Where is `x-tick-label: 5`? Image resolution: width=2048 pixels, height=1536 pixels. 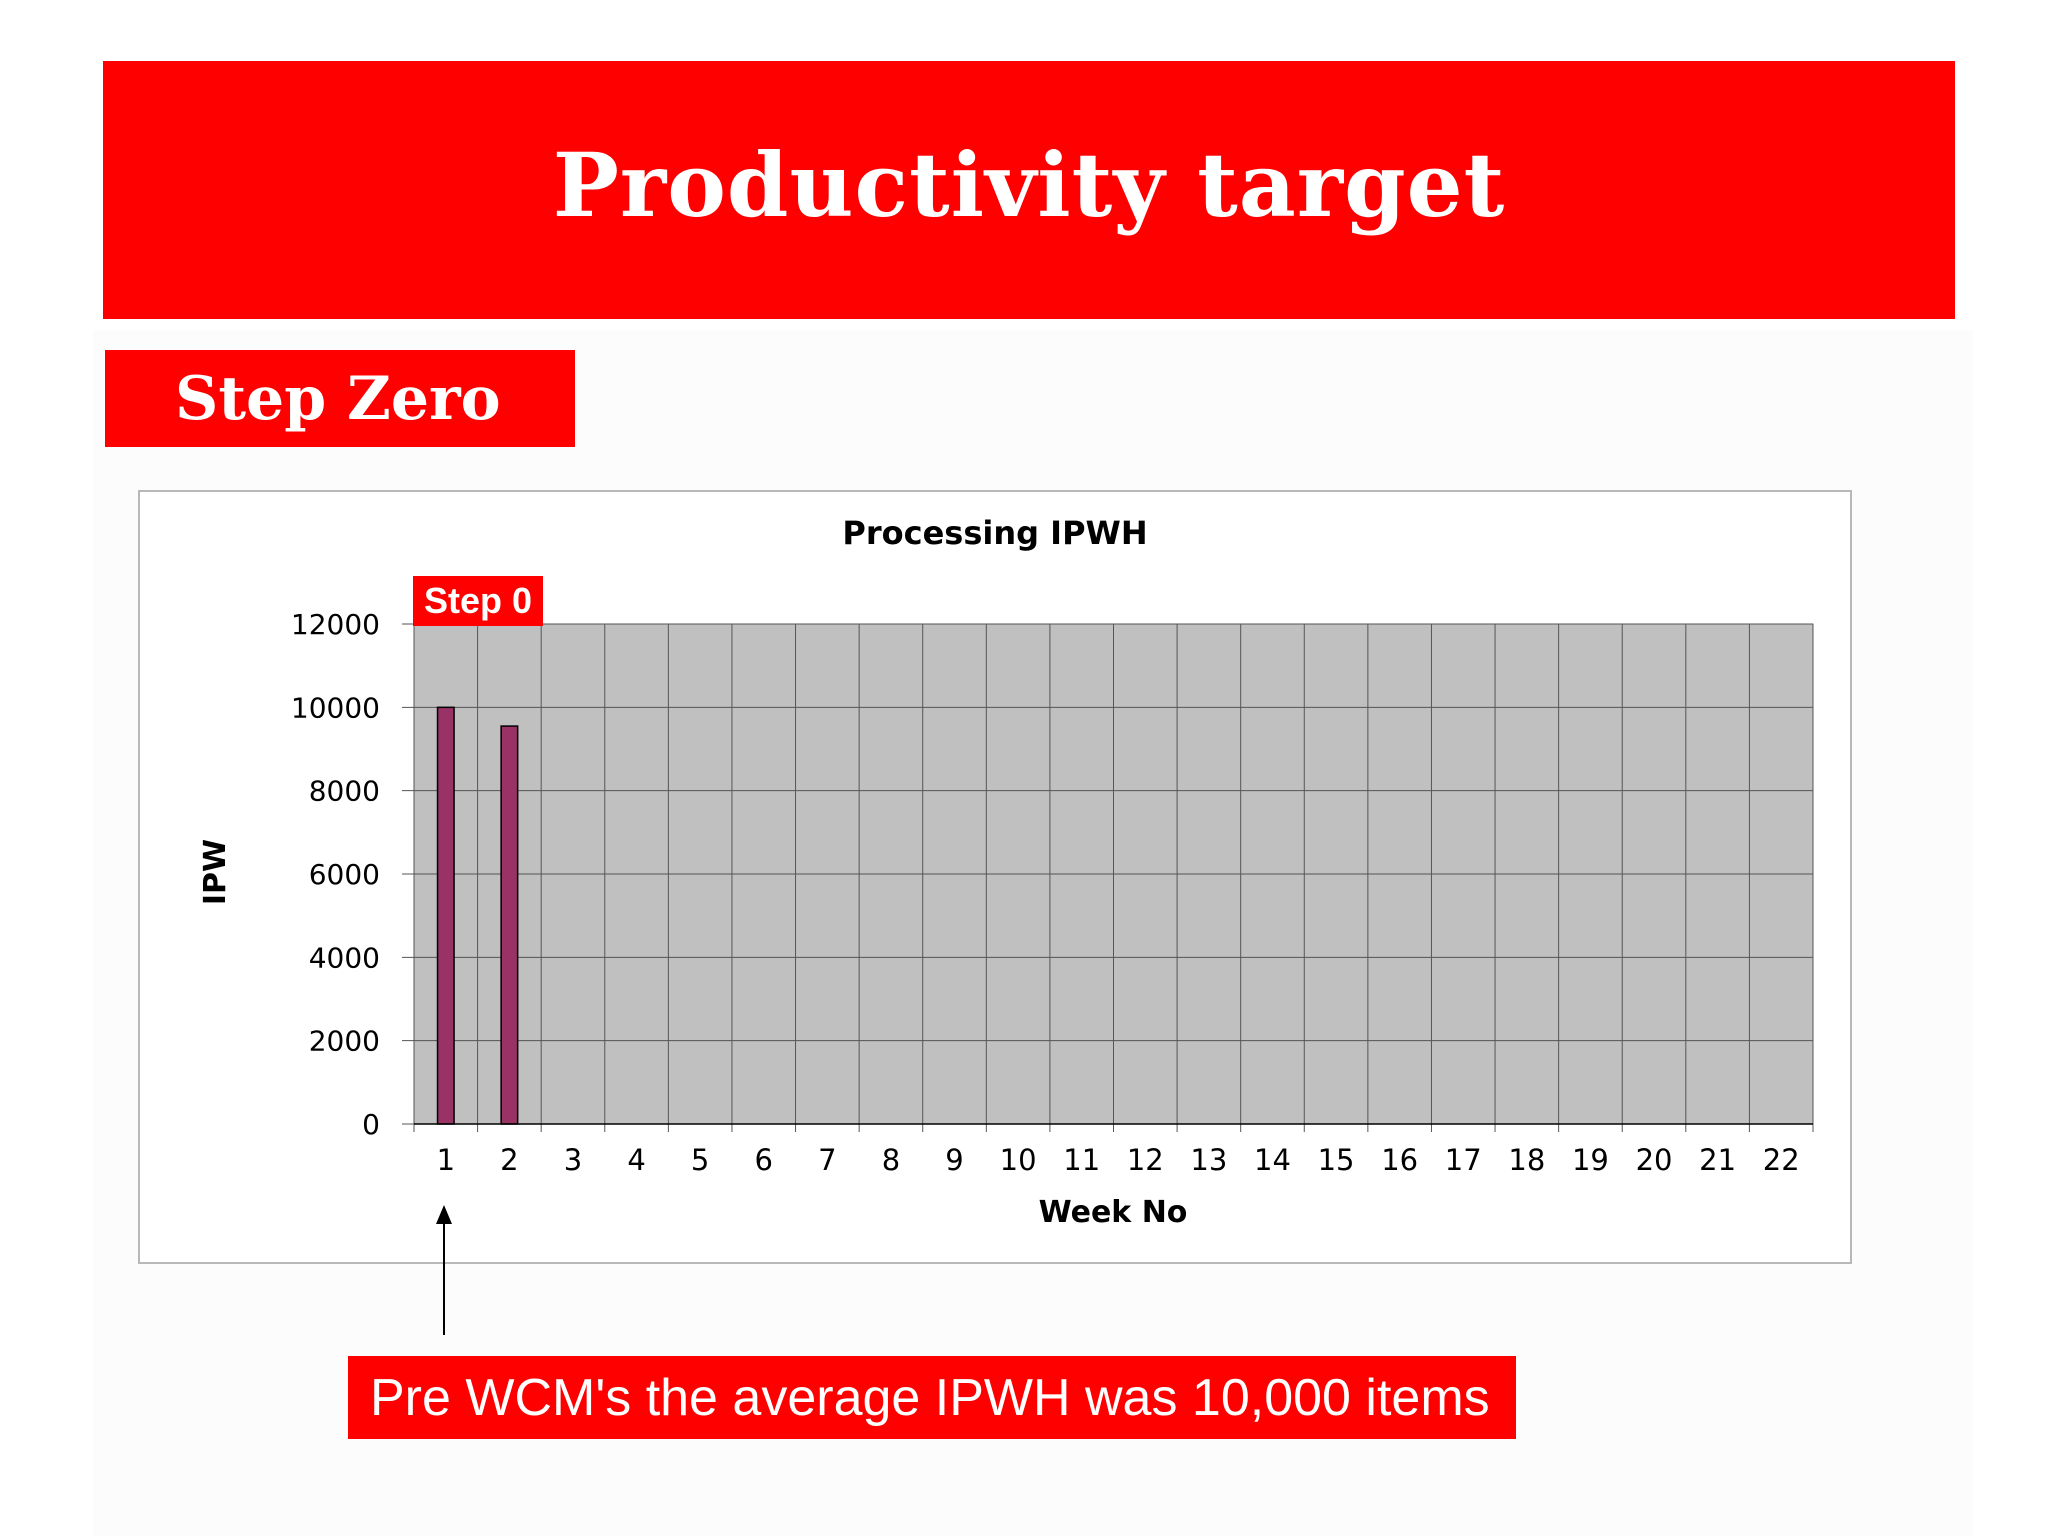 x-tick-label: 5 is located at coordinates (700, 1160).